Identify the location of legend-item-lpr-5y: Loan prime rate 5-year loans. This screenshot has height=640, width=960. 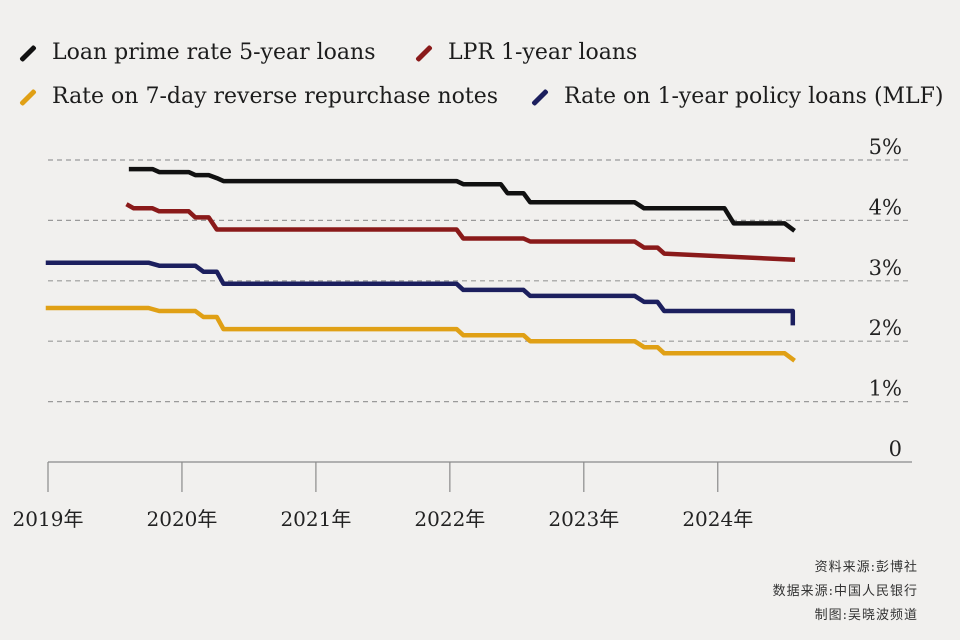
(195, 52).